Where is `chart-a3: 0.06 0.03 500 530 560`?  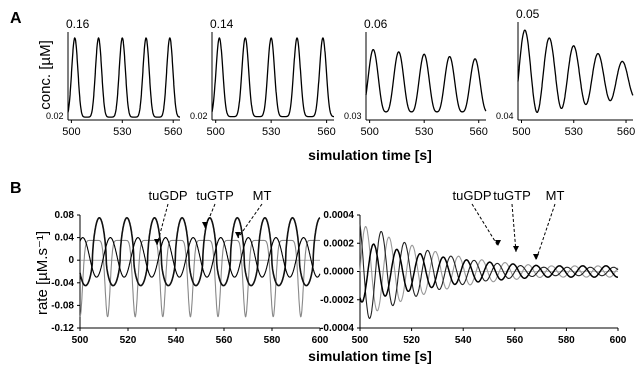
chart-a3: 0.06 0.03 500 530 560 is located at coordinates (416, 77).